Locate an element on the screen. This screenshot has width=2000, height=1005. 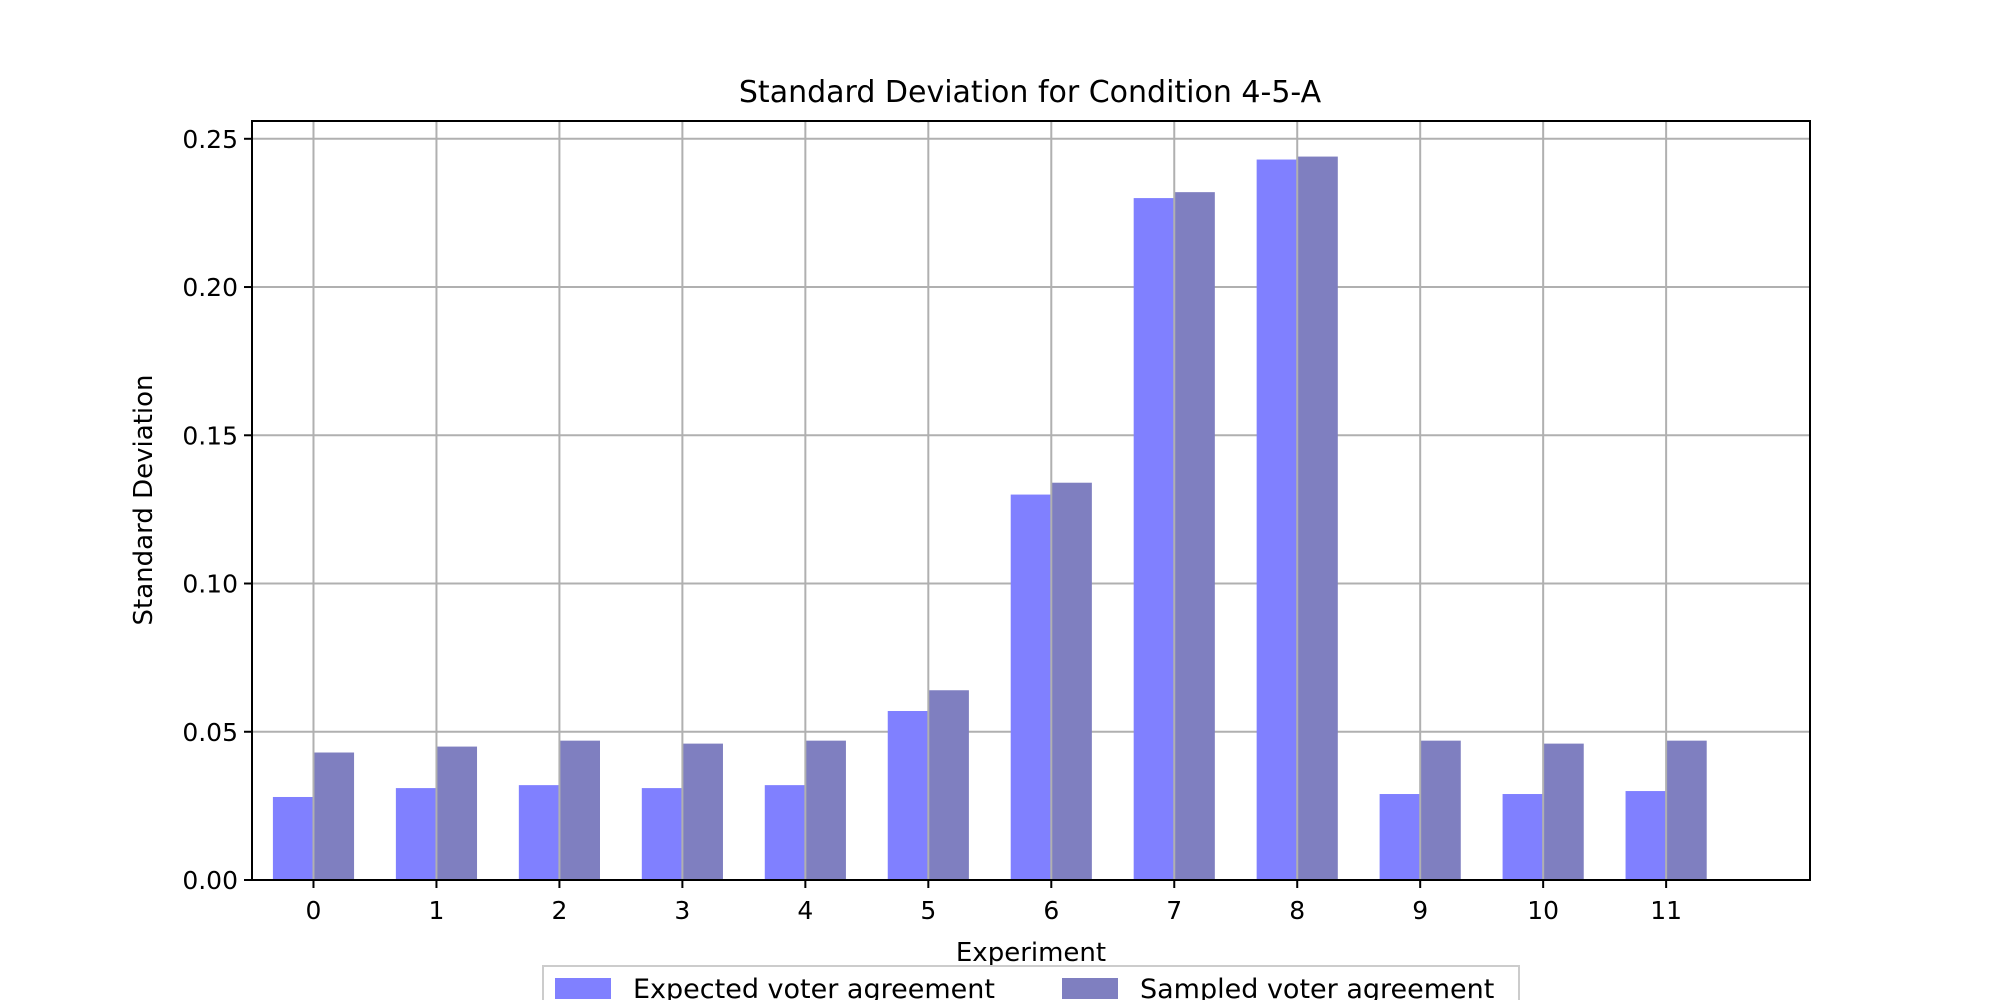
chart-title: Standard Deviation for Condition 4-5-A is located at coordinates (1030, 92).